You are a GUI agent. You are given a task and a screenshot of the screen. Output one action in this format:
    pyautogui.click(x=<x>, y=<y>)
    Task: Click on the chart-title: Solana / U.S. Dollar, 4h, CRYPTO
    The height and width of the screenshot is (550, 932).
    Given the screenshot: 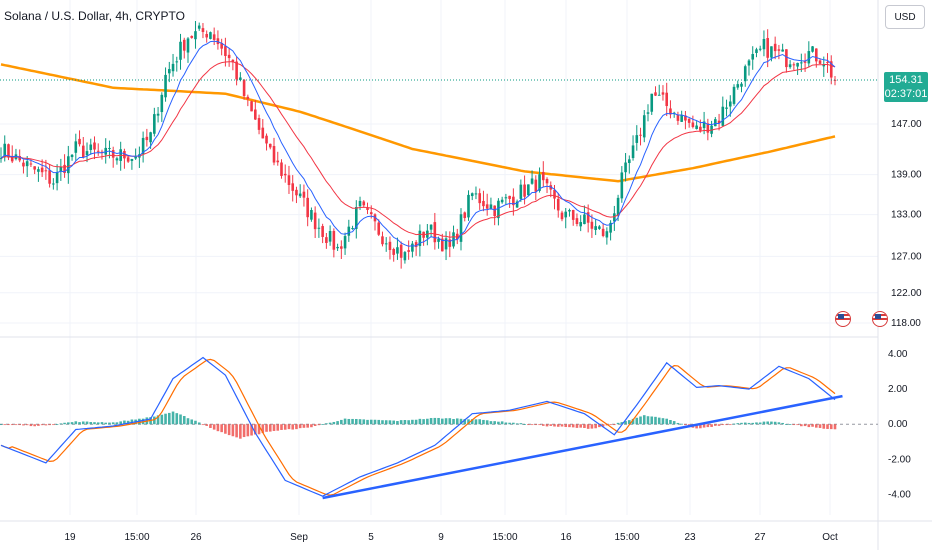 What is the action you would take?
    pyautogui.click(x=94, y=16)
    